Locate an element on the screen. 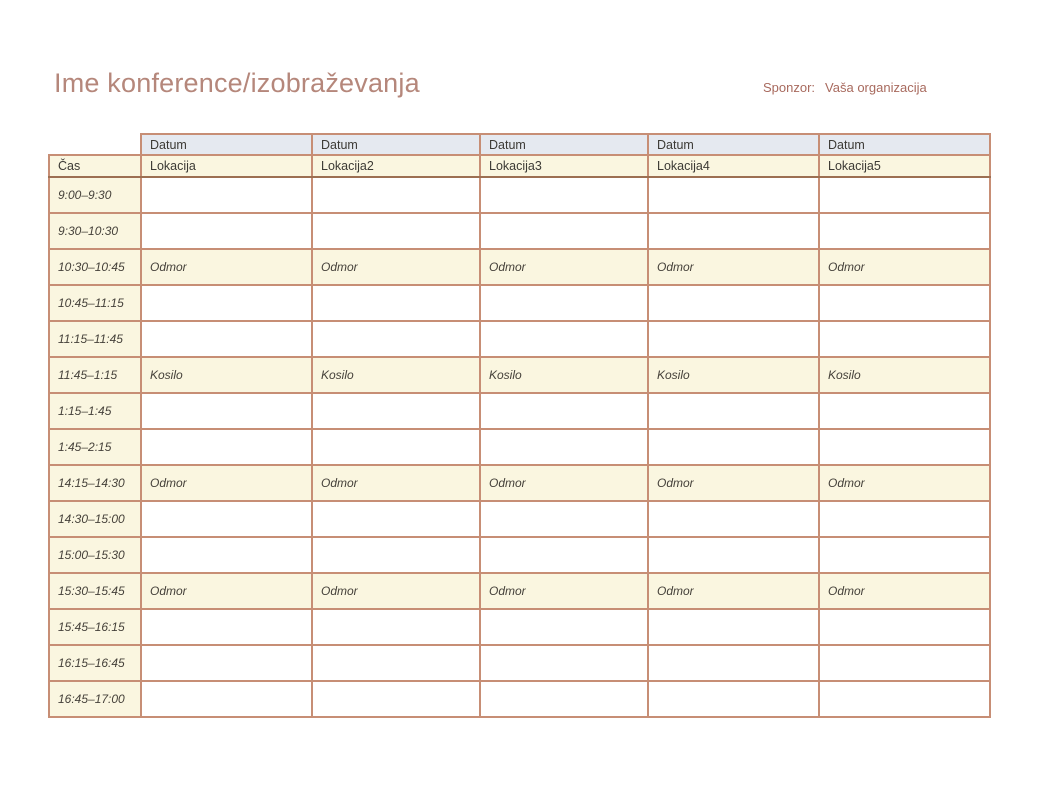 The width and height of the screenshot is (1038, 800). location-header: Lokacija2 is located at coordinates (396, 166).